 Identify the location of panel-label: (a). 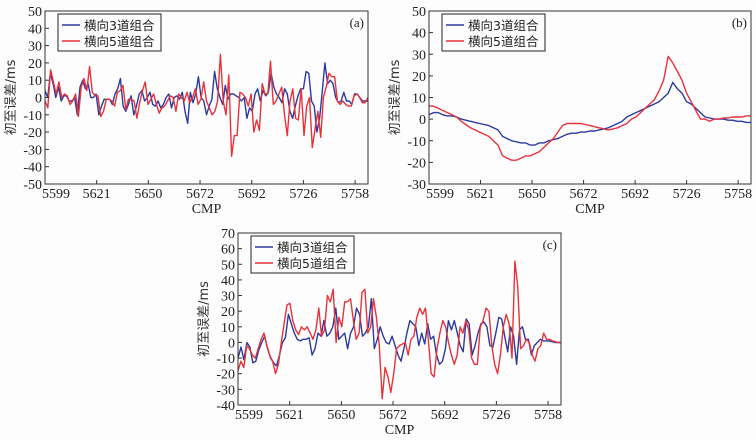
(357, 22).